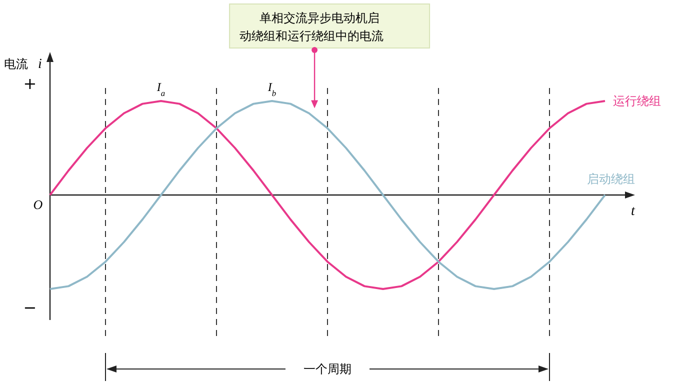  What do you see at coordinates (611, 179) in the screenshot?
I see `series-label: 启动绕组` at bounding box center [611, 179].